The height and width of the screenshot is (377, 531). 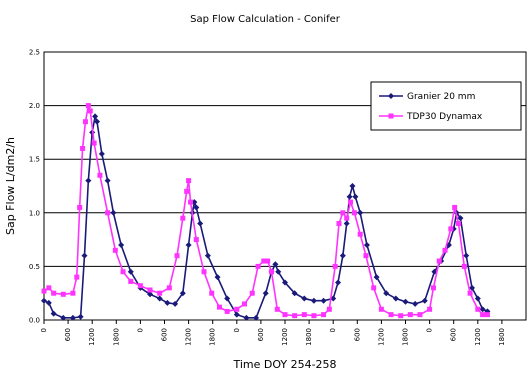 What do you see at coordinates (265, 19) in the screenshot?
I see `chart-title: Sap Flow Calculation - Conifer` at bounding box center [265, 19].